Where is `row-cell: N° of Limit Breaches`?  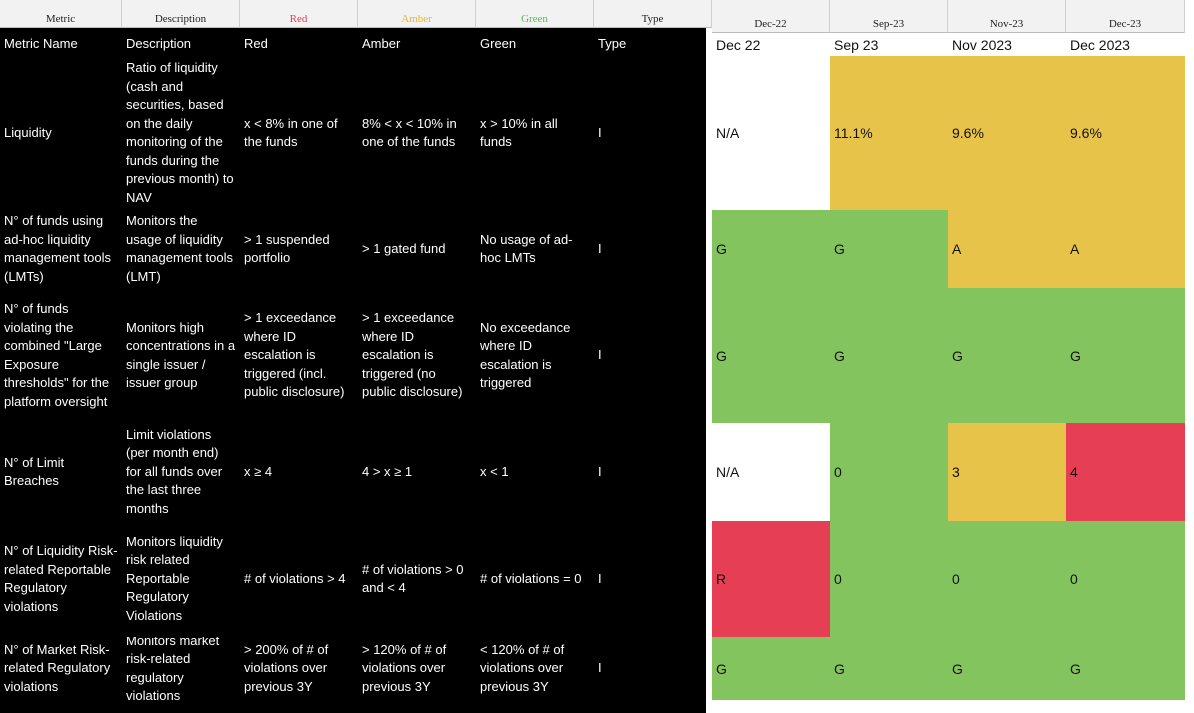 row-cell: N° of Limit Breaches is located at coordinates (34, 471).